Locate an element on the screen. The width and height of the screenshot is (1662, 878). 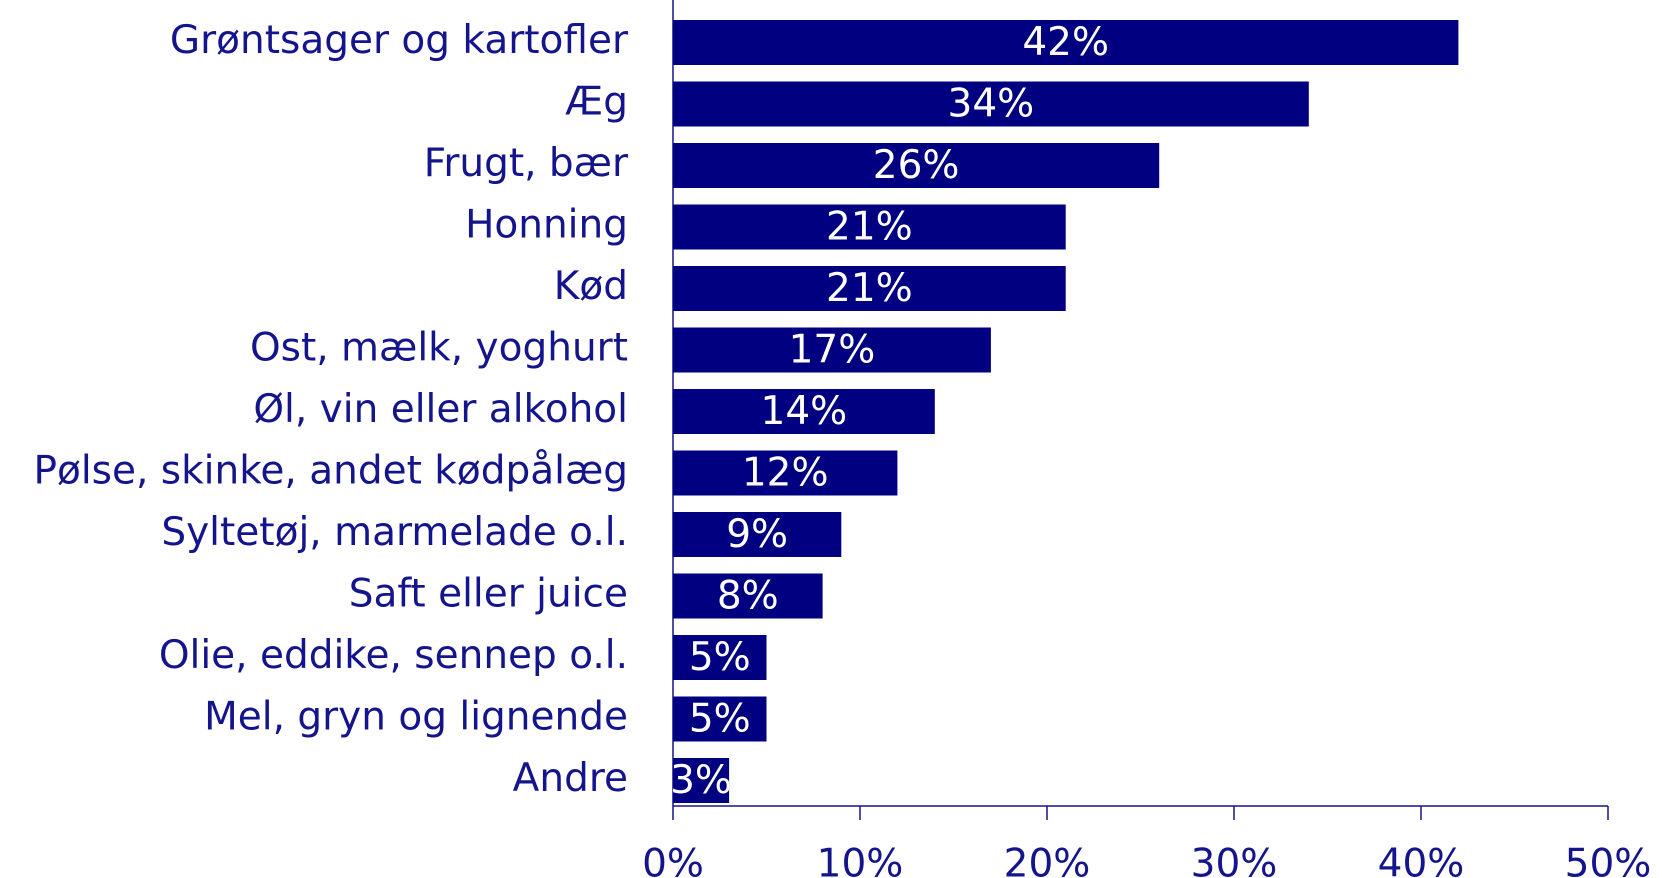
category-label: Frugt, bær is located at coordinates (526, 163).